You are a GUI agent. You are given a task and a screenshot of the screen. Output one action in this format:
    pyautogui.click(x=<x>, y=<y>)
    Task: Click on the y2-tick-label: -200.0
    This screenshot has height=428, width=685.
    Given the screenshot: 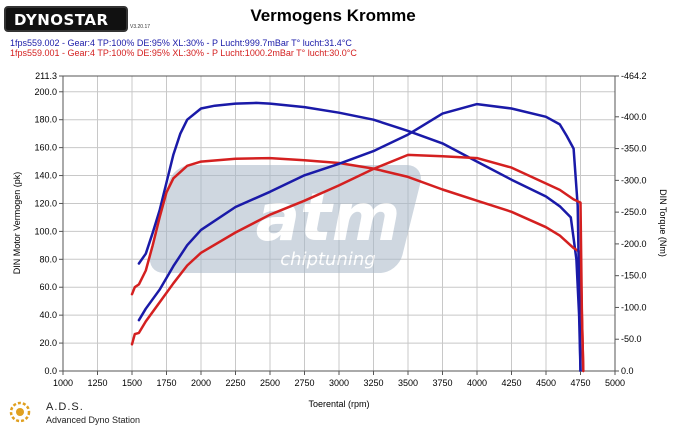 What is the action you would take?
    pyautogui.click(x=634, y=244)
    